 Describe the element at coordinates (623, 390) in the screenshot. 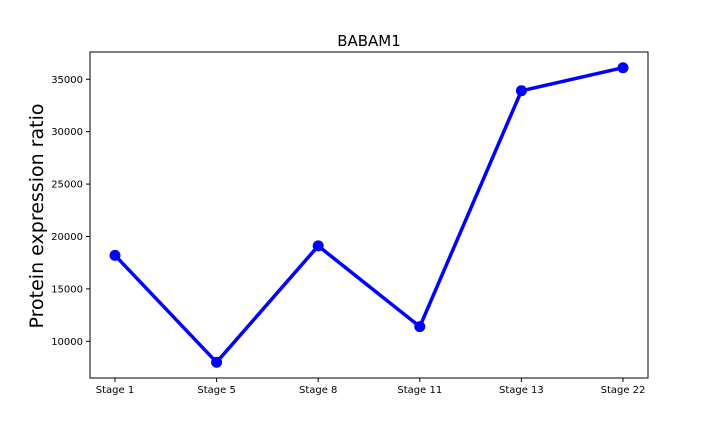

I see `x-tick-label: Stage 22` at that location.